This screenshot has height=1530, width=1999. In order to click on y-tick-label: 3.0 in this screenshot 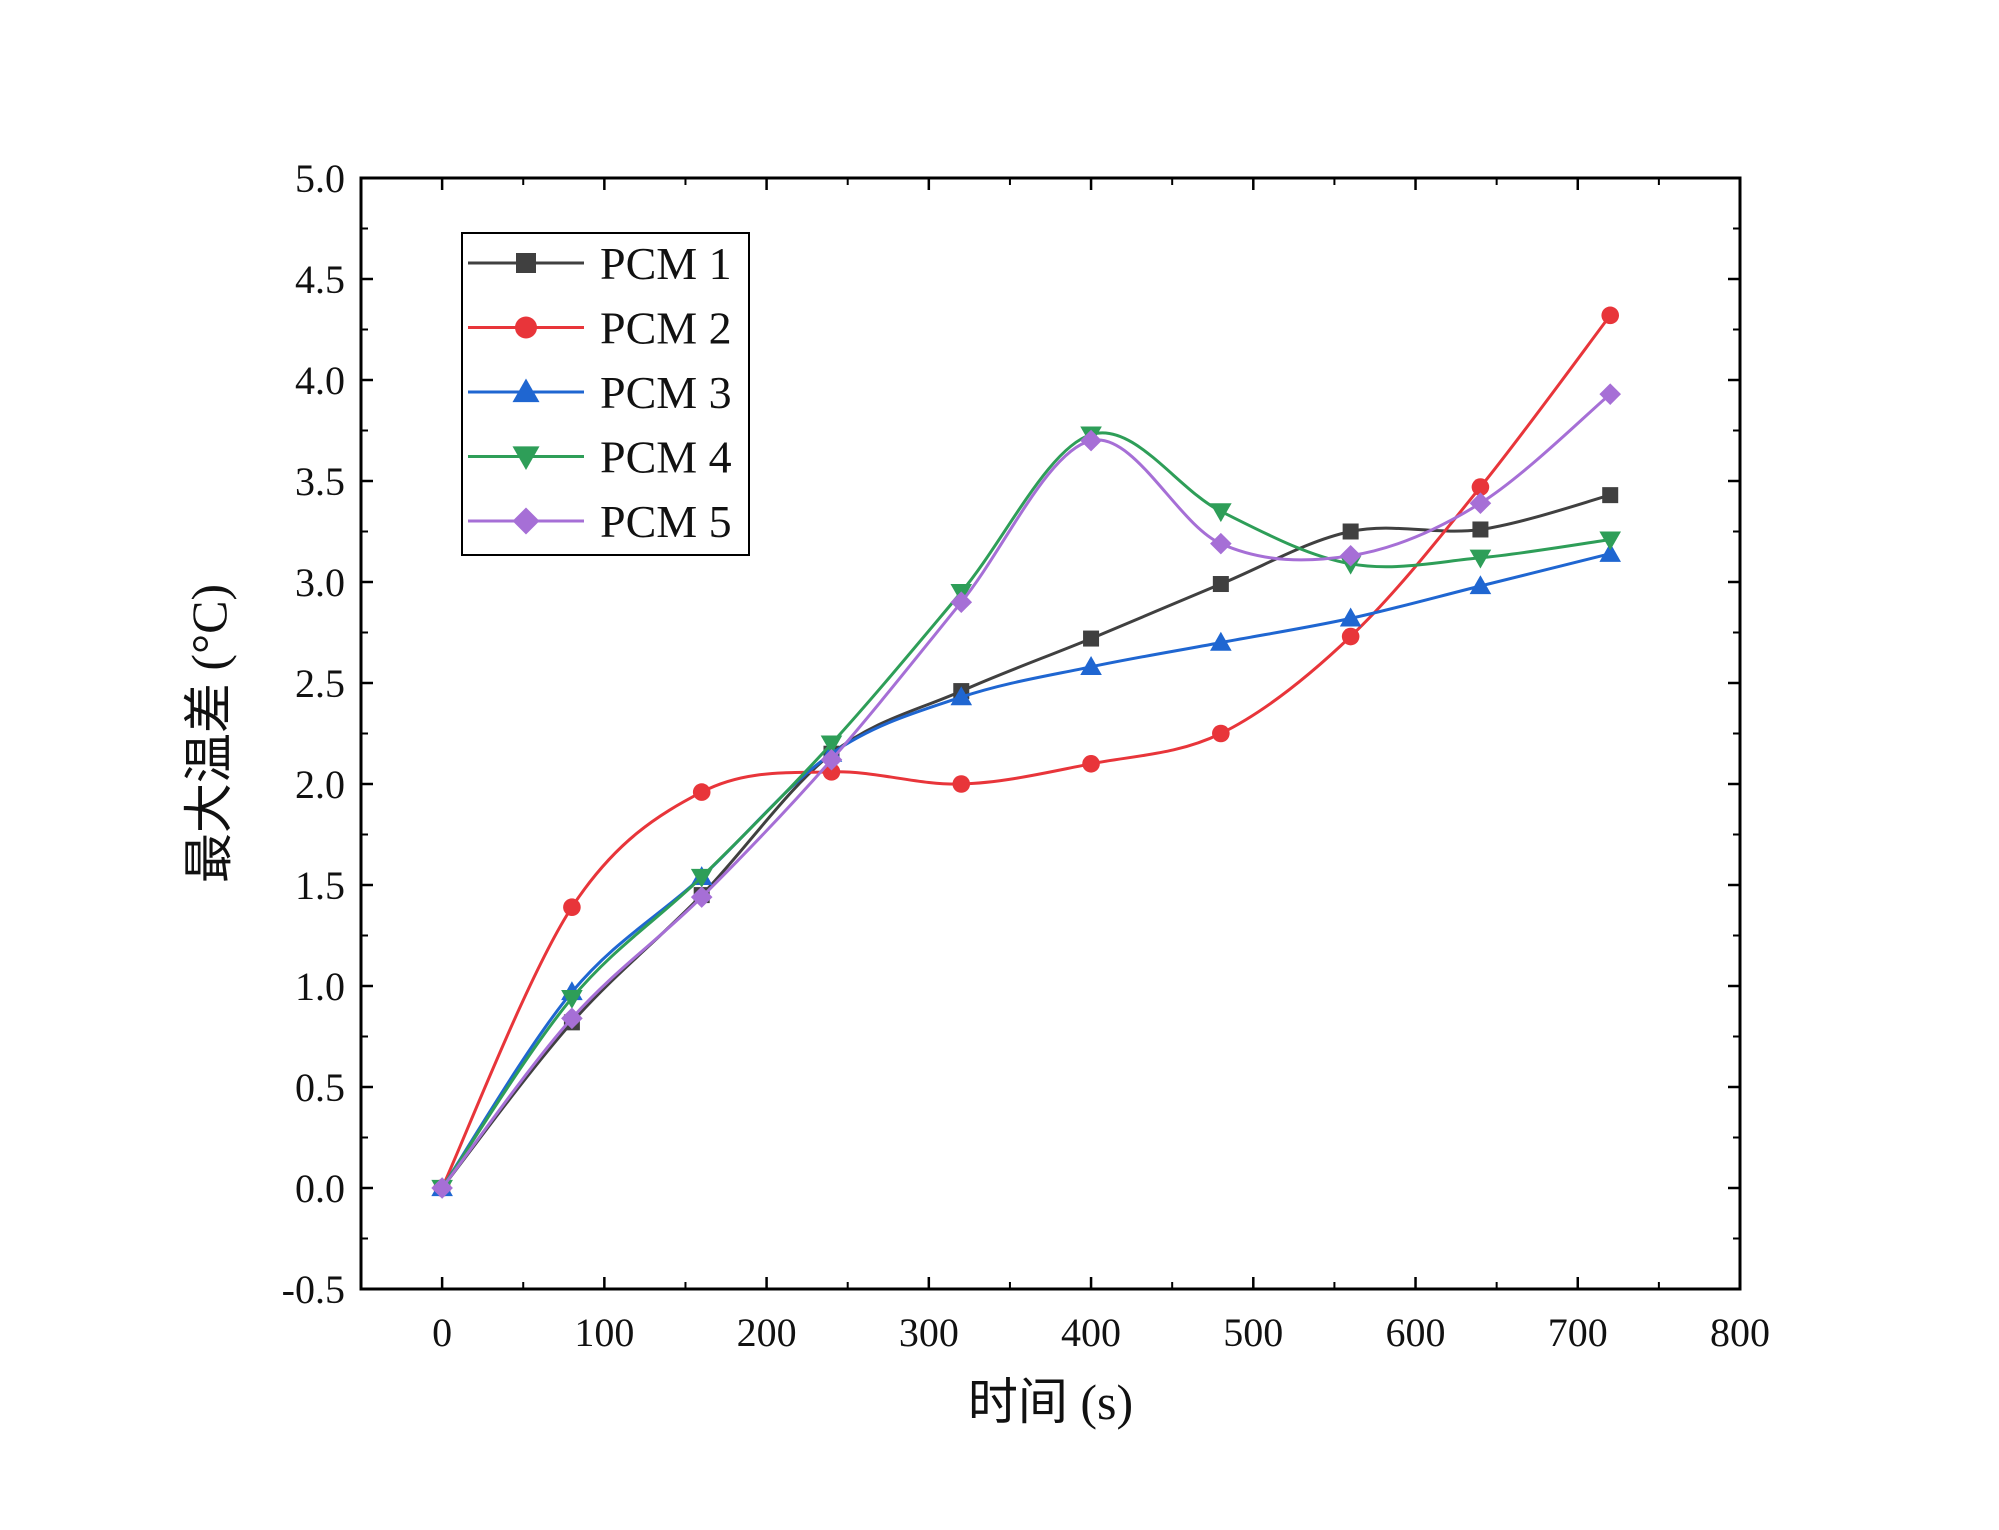, I will do `click(320, 582)`.